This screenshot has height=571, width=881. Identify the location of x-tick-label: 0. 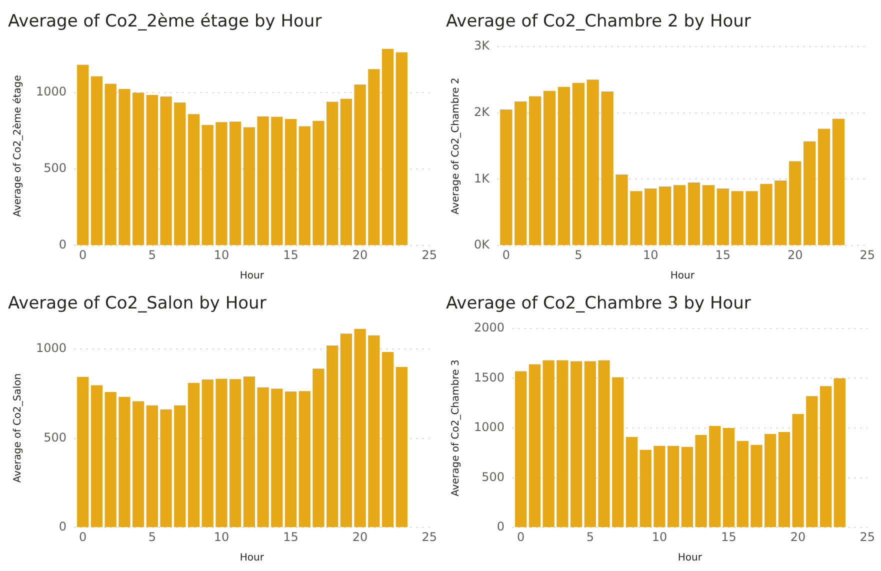
(83, 537).